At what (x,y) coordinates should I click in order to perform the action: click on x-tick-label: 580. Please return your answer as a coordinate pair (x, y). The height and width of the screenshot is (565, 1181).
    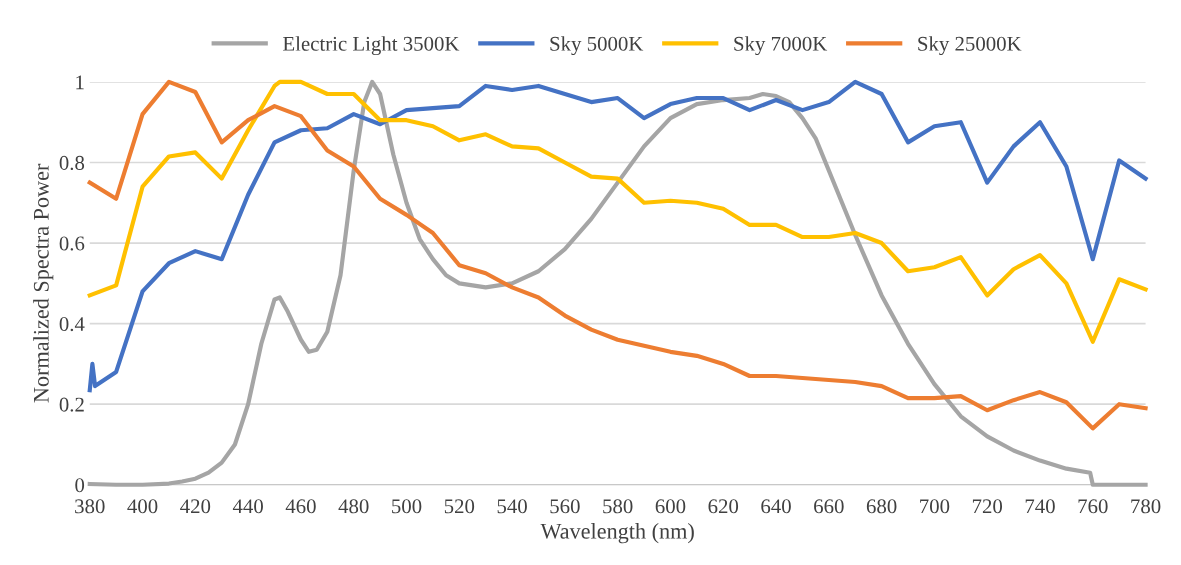
    Looking at the image, I should click on (618, 506).